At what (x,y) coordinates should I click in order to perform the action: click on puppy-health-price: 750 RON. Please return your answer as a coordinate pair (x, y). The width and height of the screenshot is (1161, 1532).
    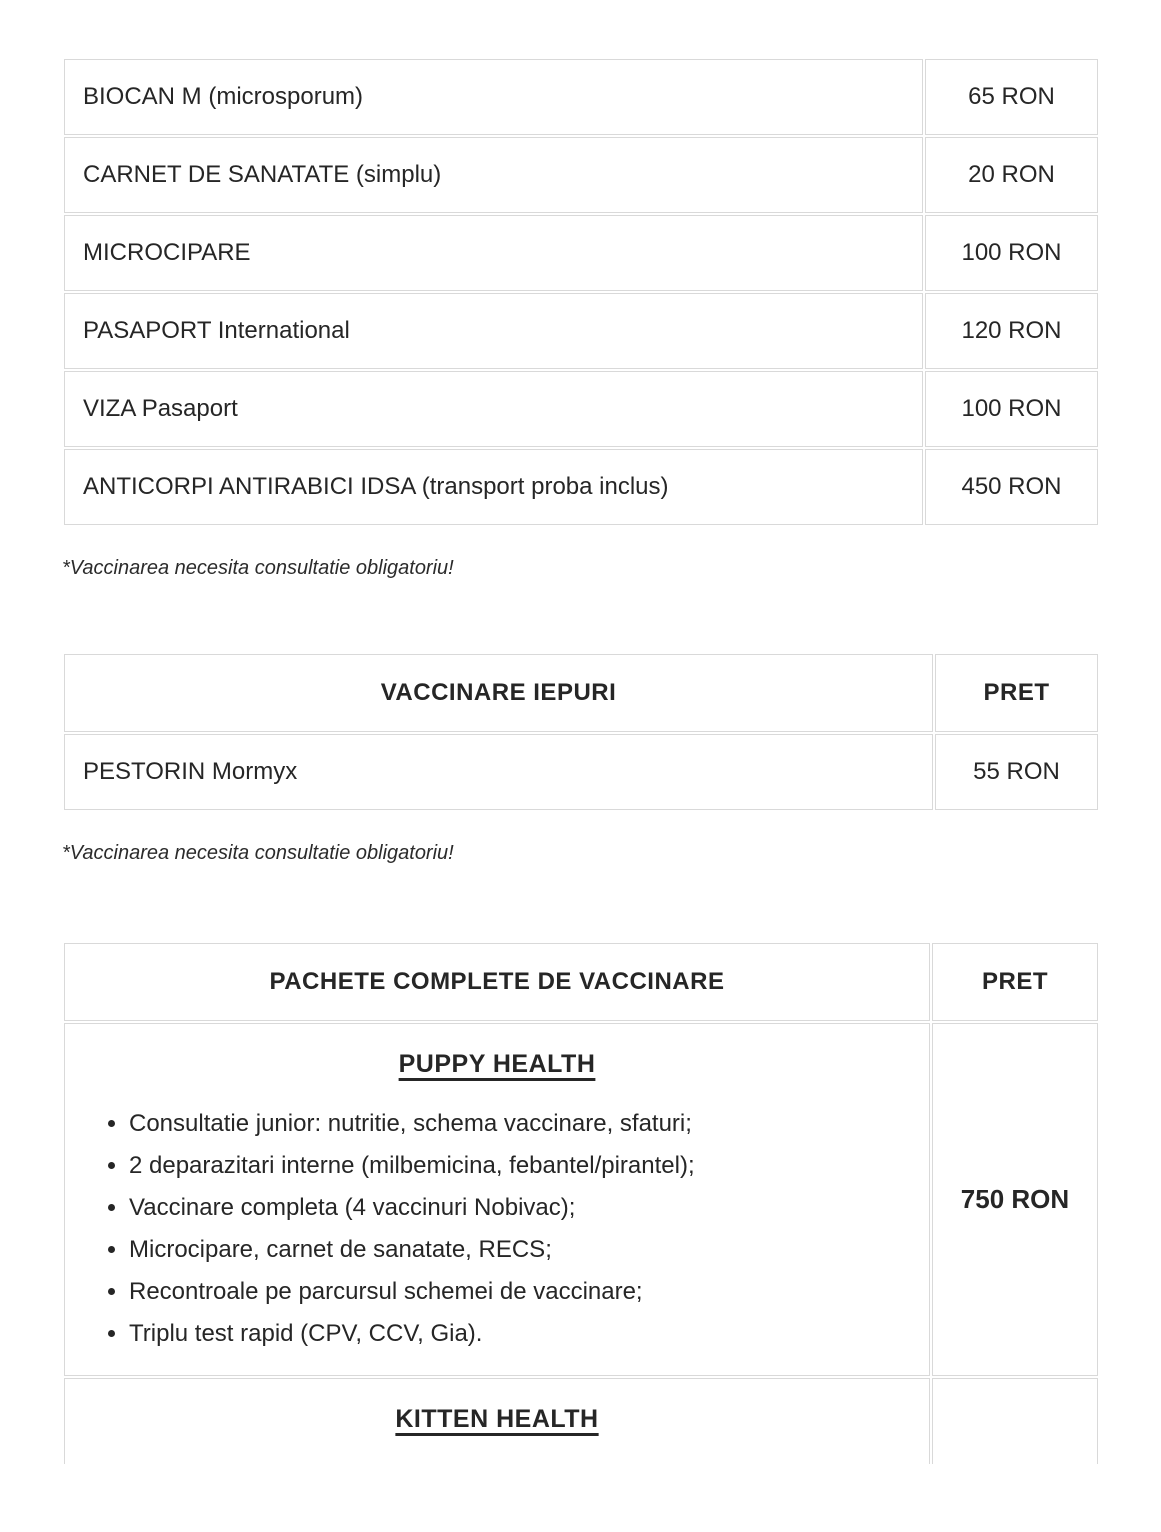
    Looking at the image, I should click on (1015, 1199).